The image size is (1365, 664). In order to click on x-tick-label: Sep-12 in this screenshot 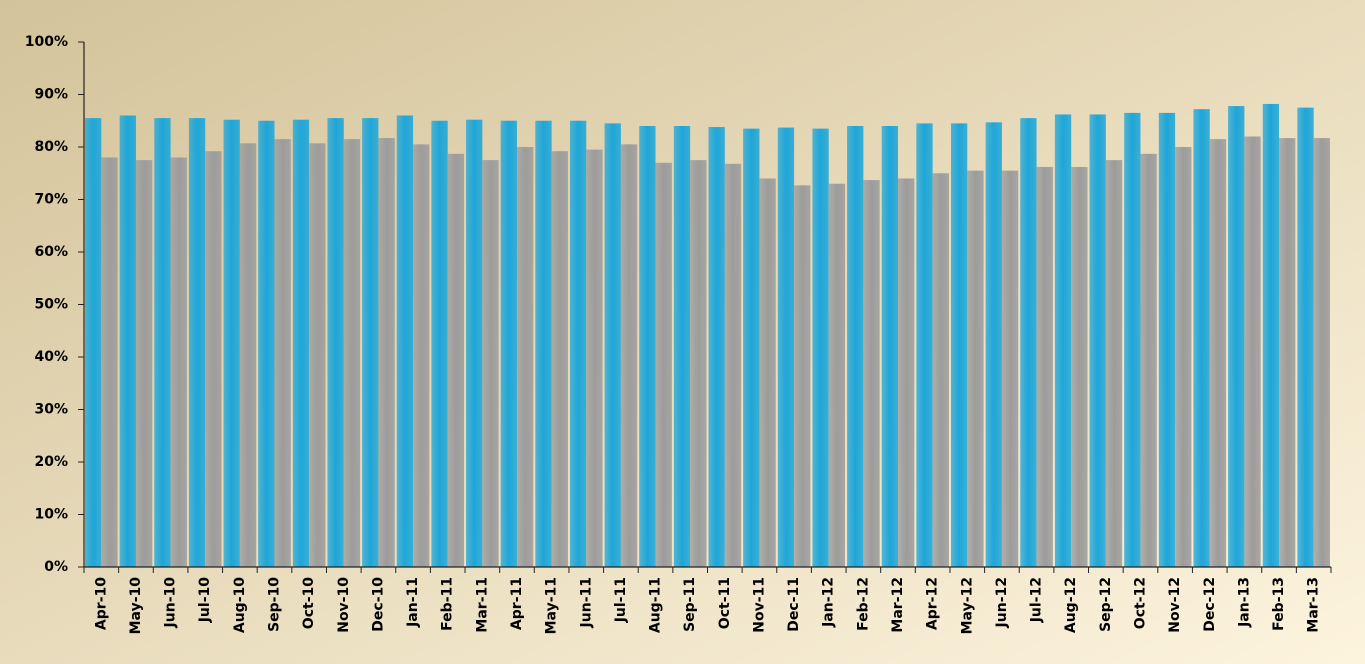, I will do `click(1106, 604)`.